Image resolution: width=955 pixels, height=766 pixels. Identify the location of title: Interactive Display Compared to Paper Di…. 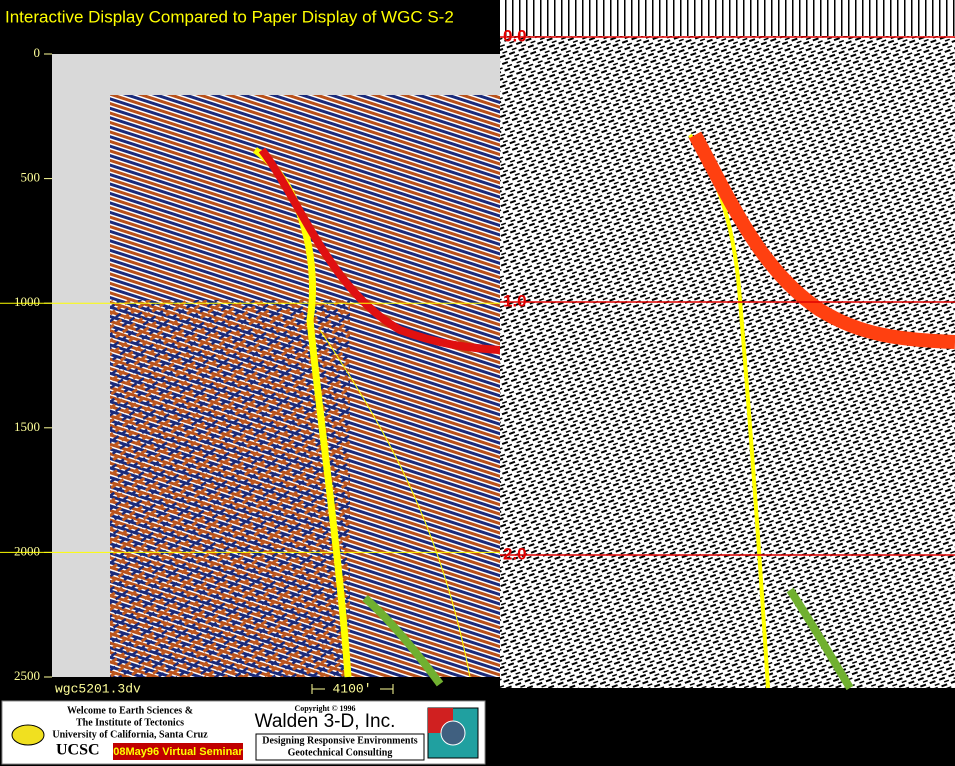
(229, 16).